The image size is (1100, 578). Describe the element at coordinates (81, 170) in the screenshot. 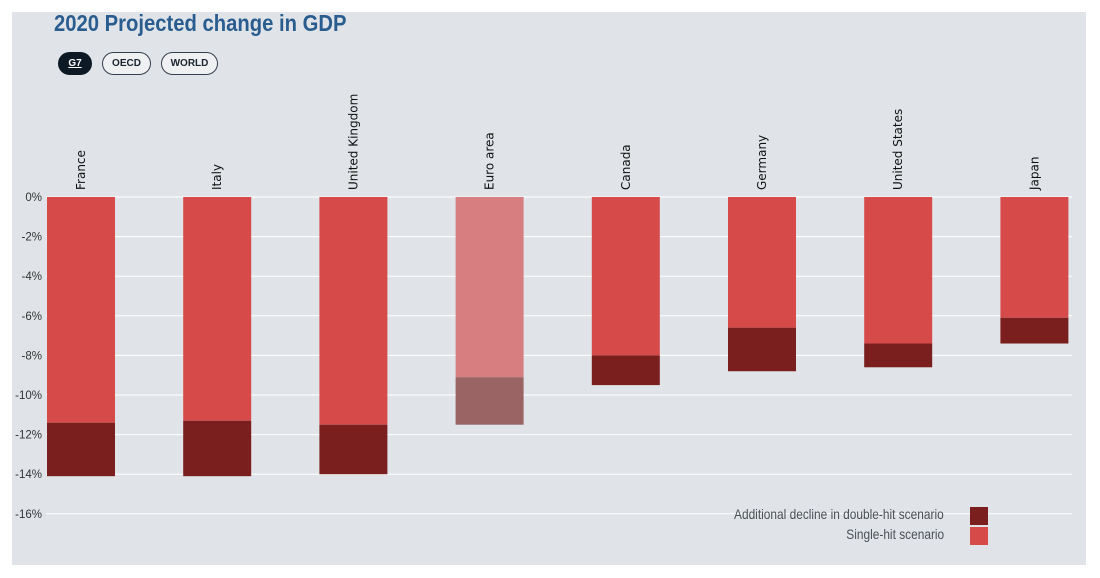

I see `category-label: France` at that location.